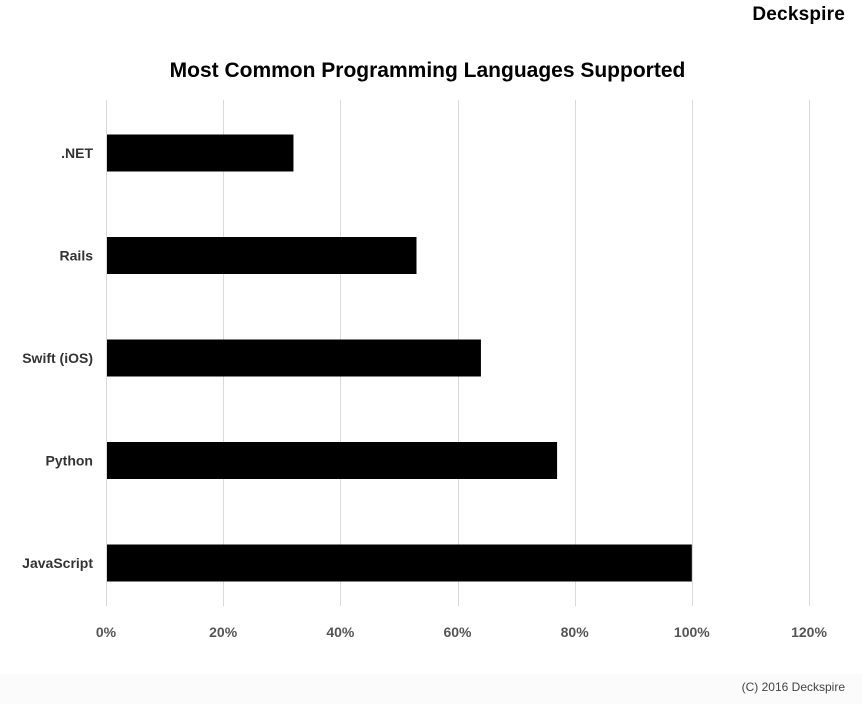 This screenshot has height=704, width=862. Describe the element at coordinates (57, 563) in the screenshot. I see `category-label-javascript: JavaScript` at that location.